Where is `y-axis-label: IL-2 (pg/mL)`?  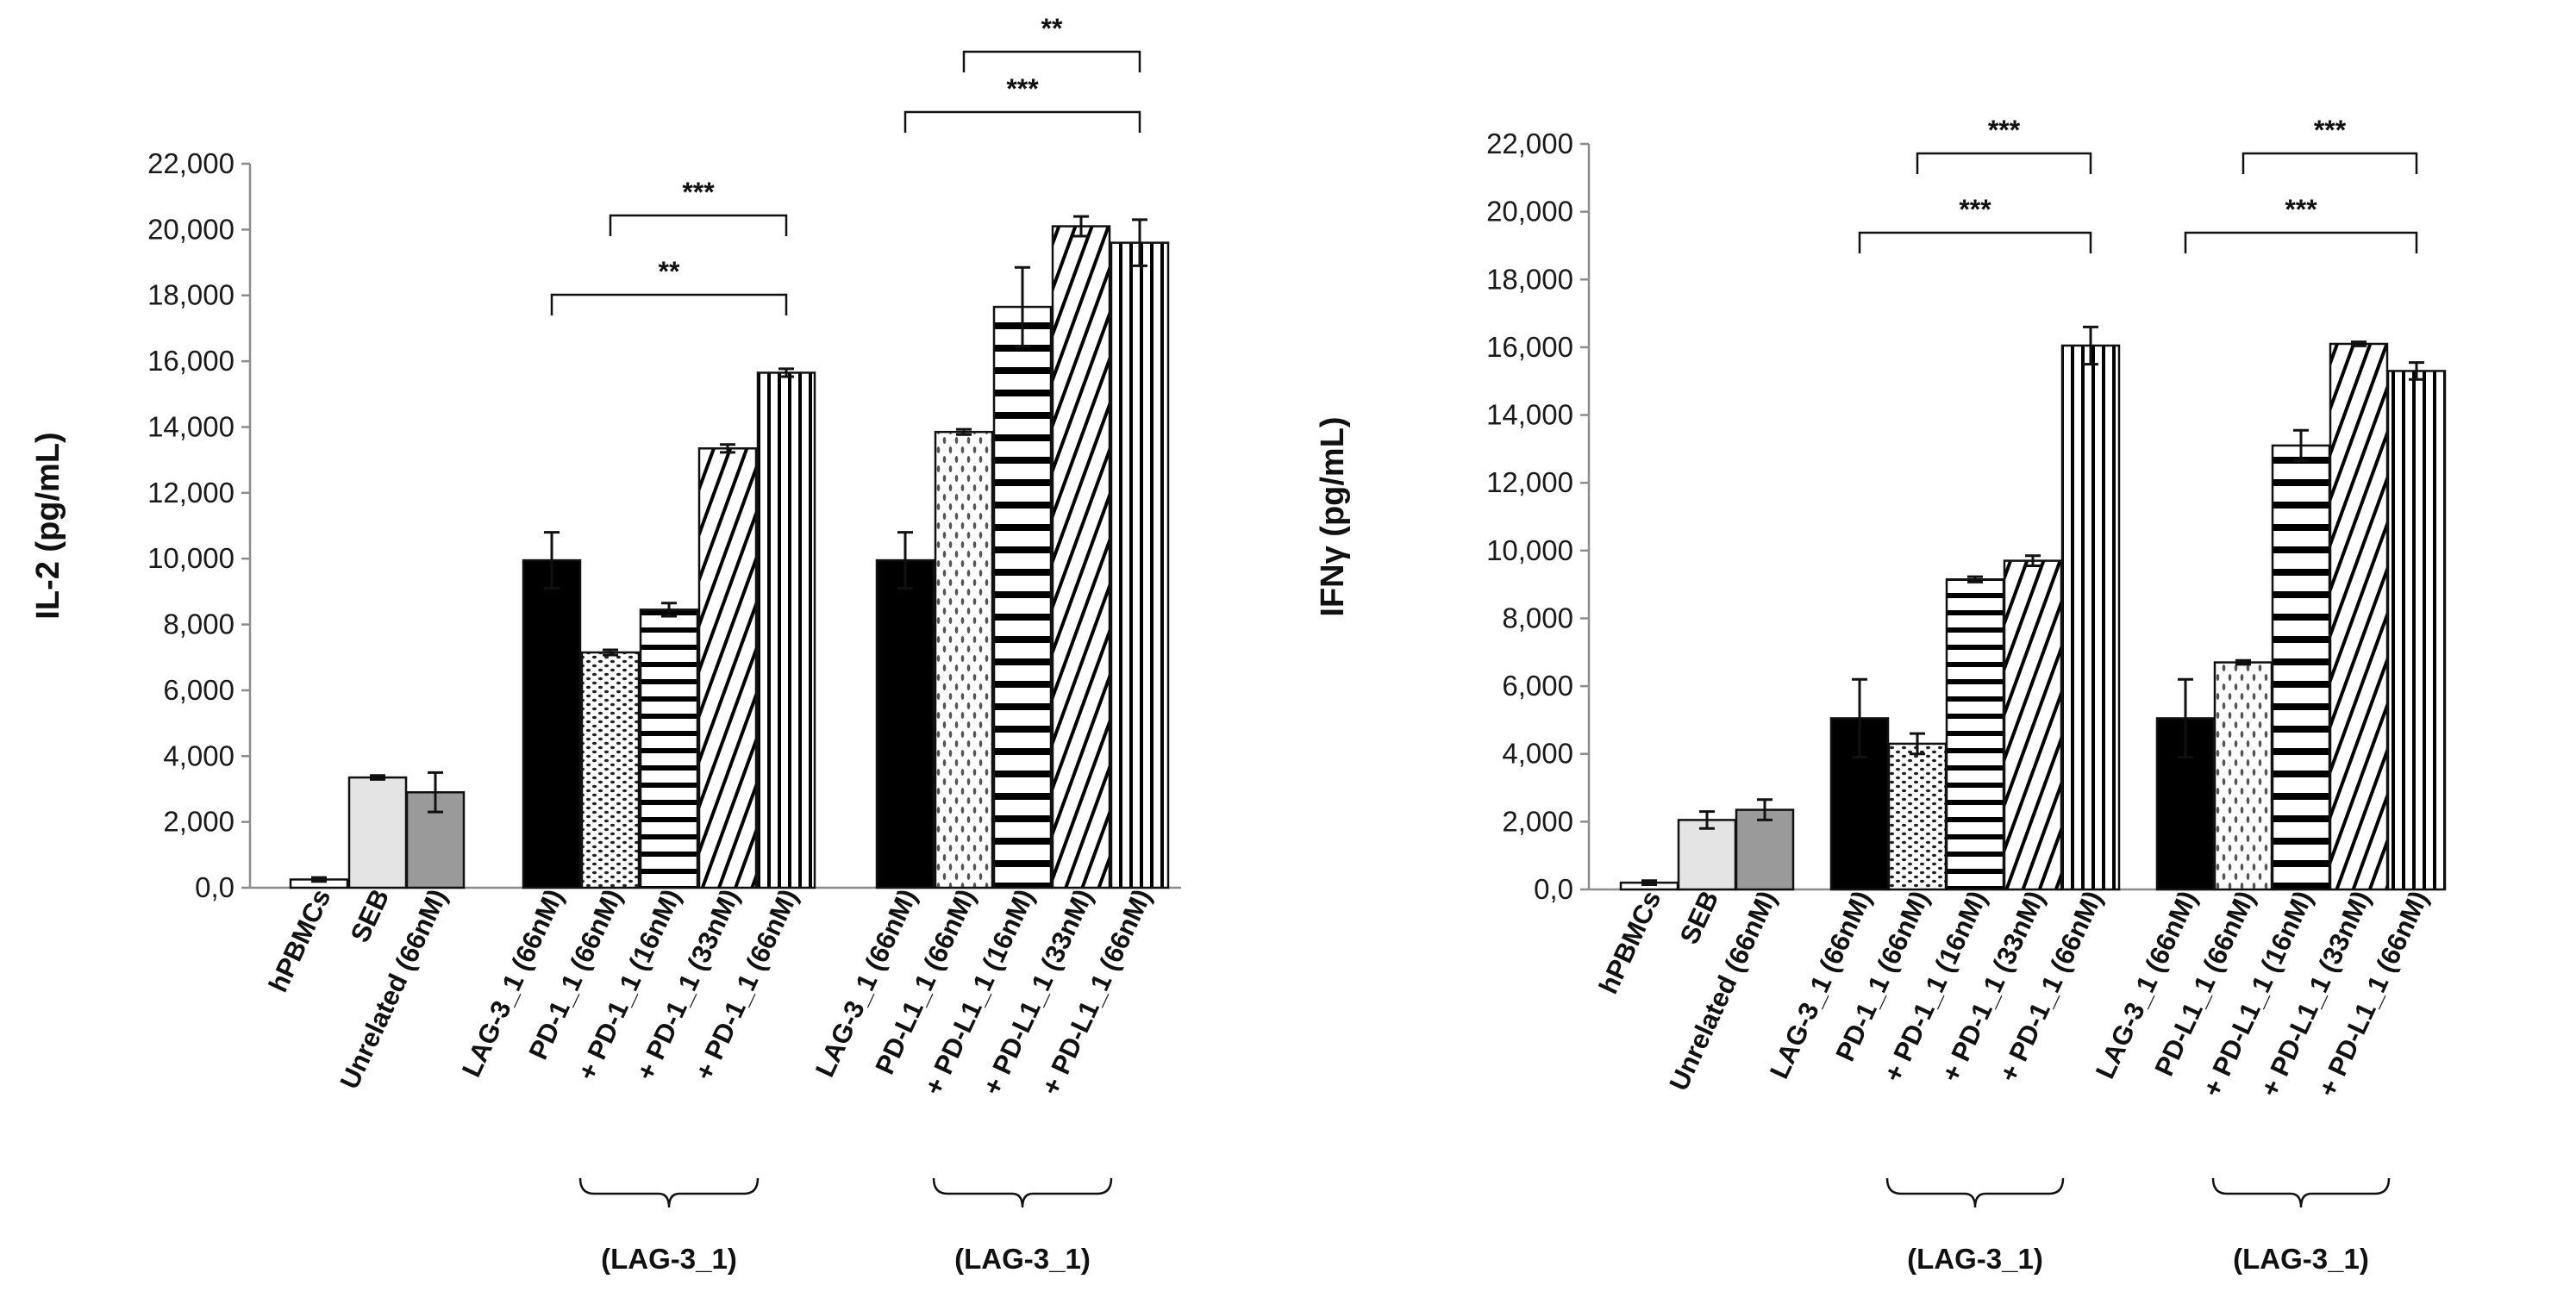 y-axis-label: IL-2 (pg/mL) is located at coordinates (48, 525).